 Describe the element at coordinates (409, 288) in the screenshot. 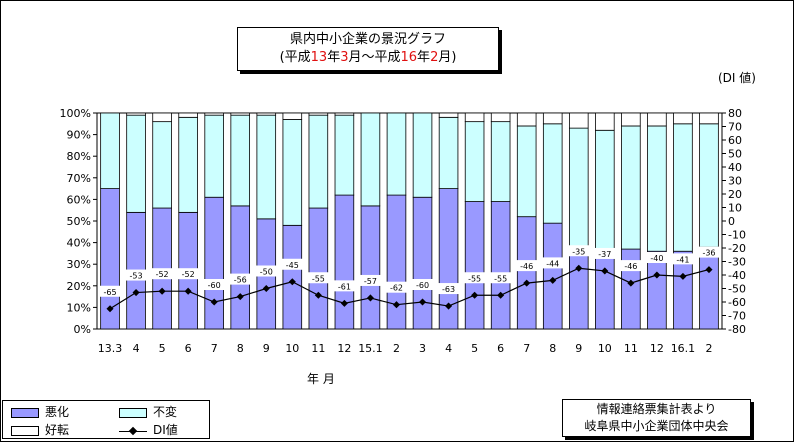

I see `di-line` at that location.